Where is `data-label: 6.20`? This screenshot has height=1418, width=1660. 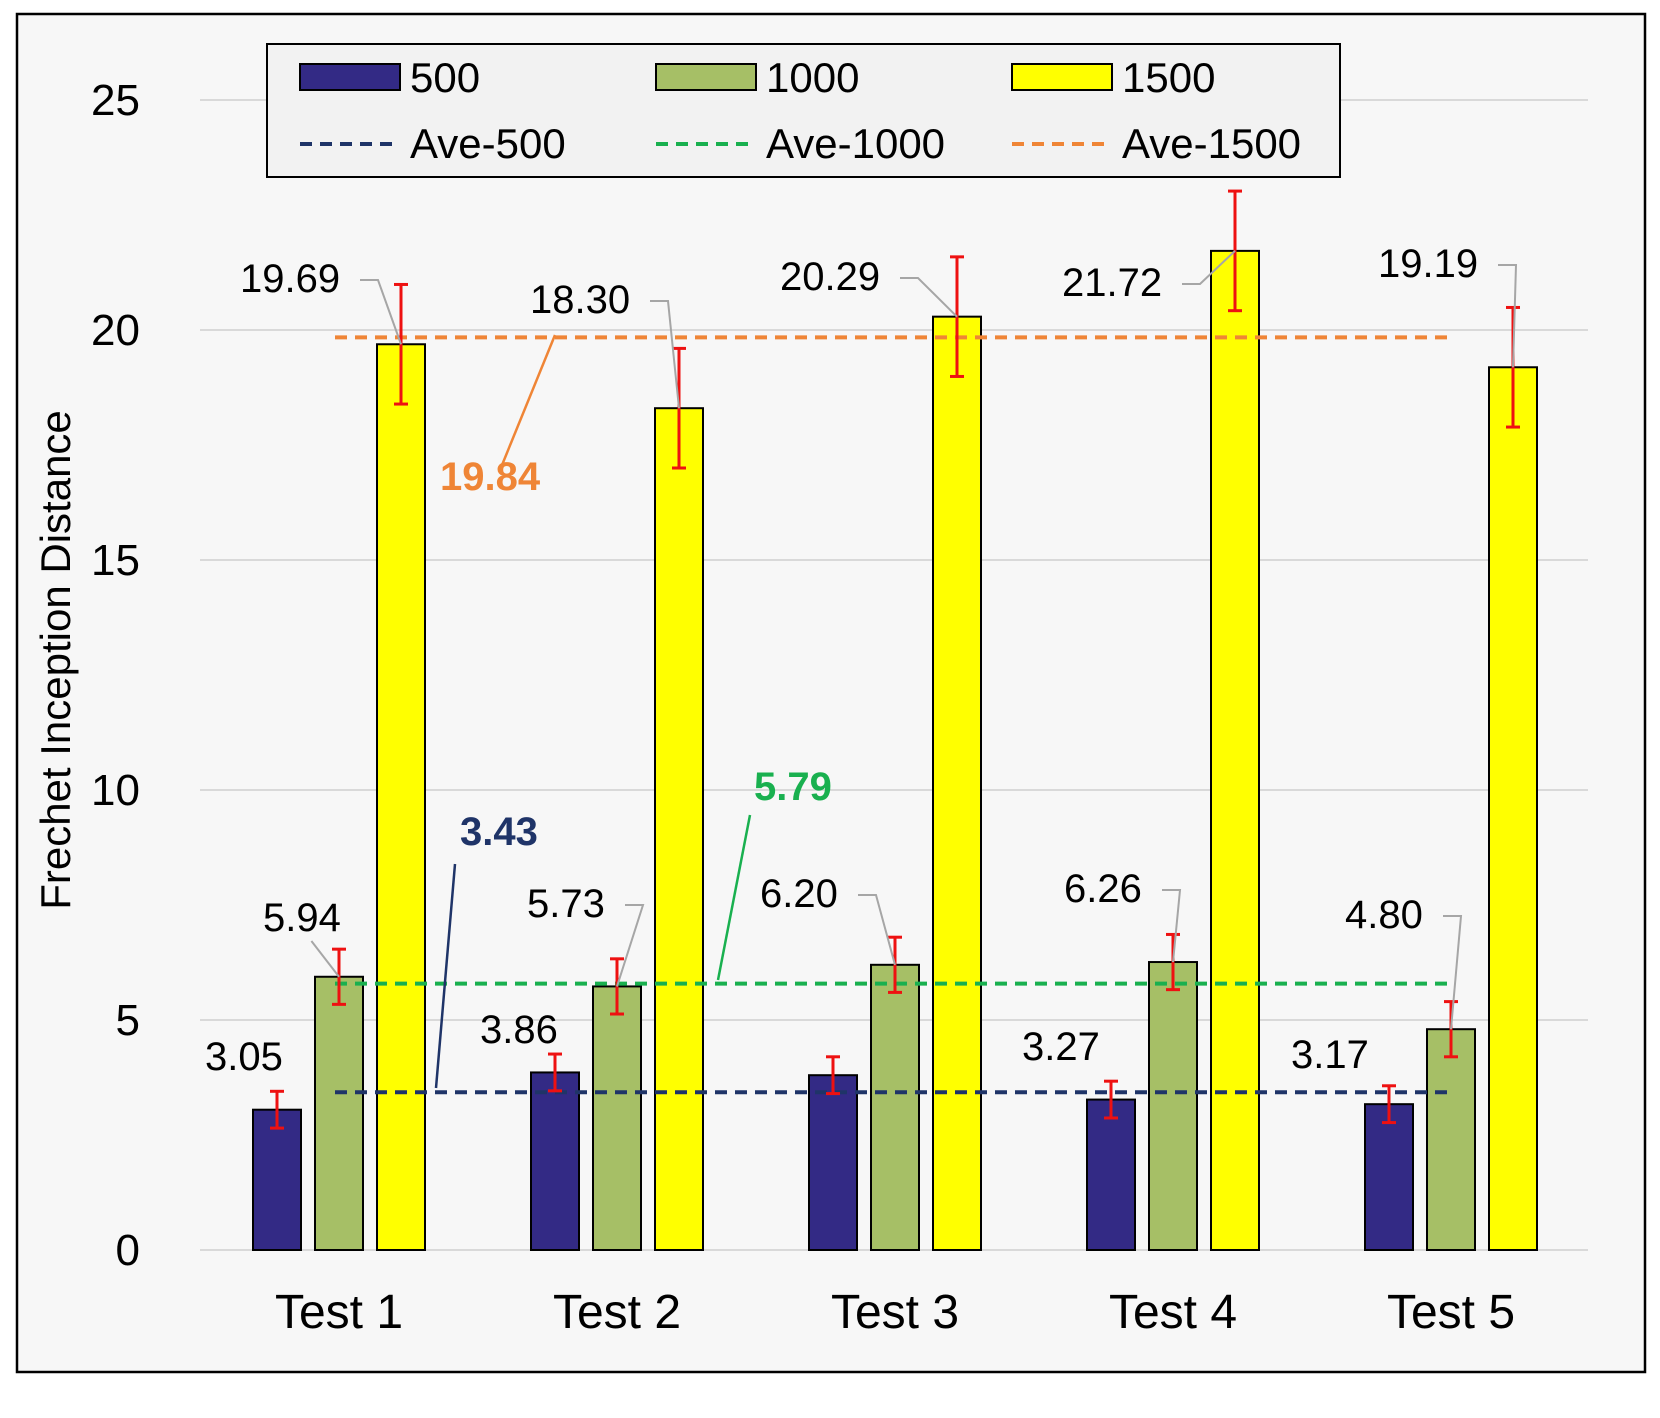
data-label: 6.20 is located at coordinates (799, 894).